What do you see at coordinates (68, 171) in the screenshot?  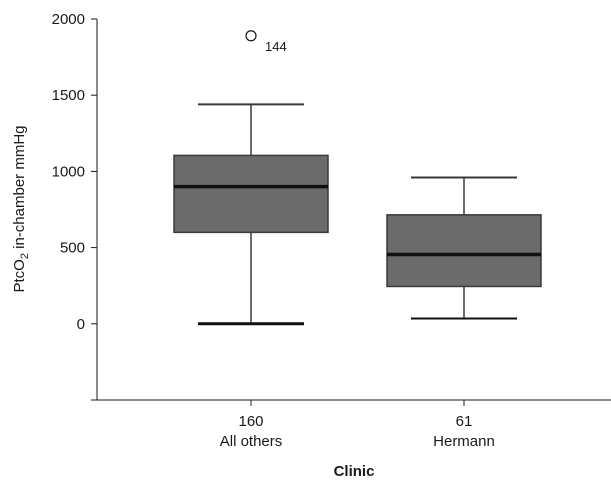 I see `y-tick-label: 1000` at bounding box center [68, 171].